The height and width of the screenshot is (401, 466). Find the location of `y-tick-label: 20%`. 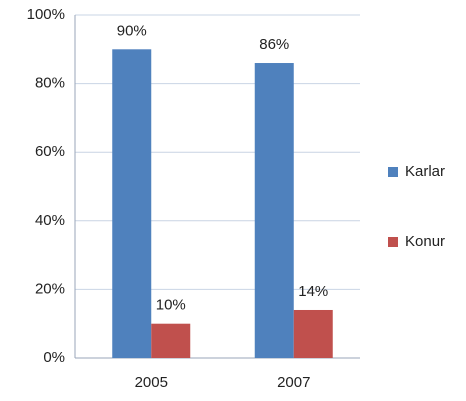

y-tick-label: 20% is located at coordinates (50, 288).